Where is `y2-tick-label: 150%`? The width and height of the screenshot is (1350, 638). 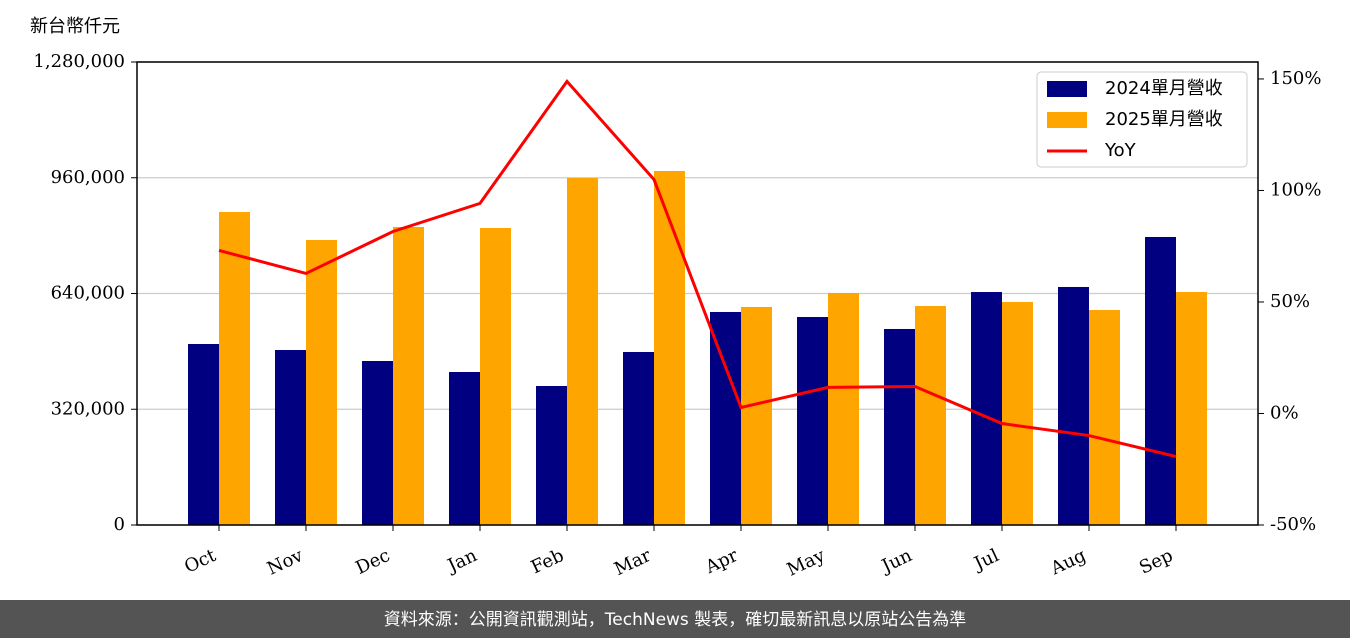
y2-tick-label: 150% is located at coordinates (1295, 78).